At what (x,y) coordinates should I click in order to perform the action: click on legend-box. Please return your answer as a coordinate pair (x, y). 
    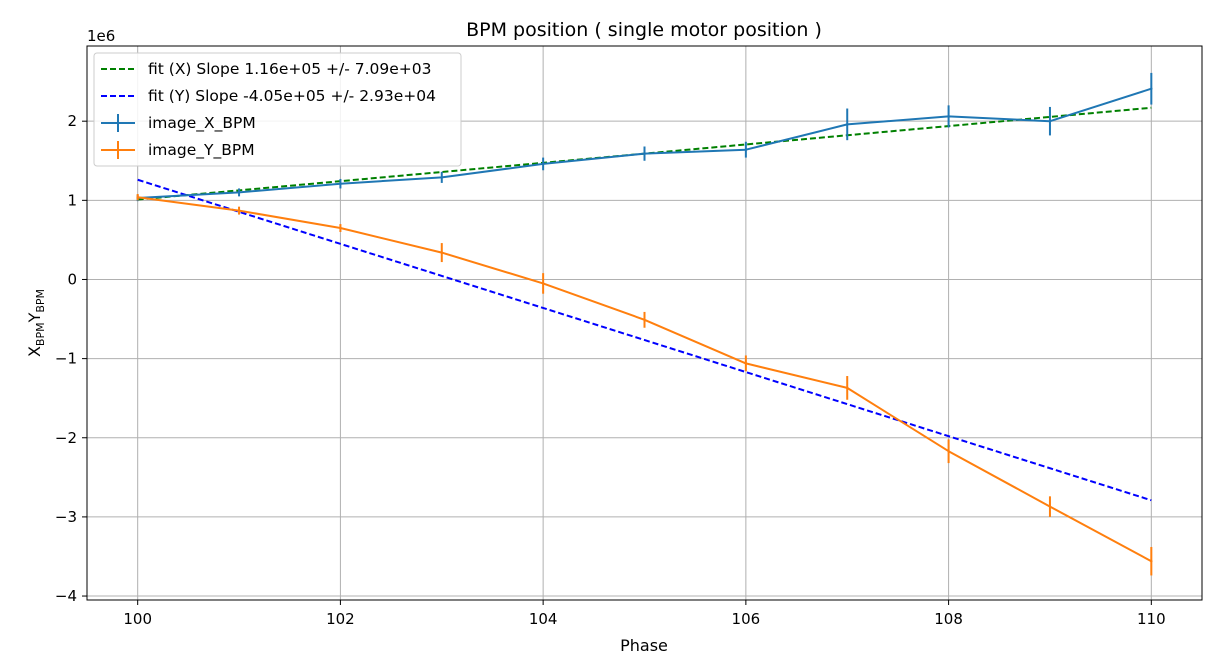
    Looking at the image, I should click on (277, 109).